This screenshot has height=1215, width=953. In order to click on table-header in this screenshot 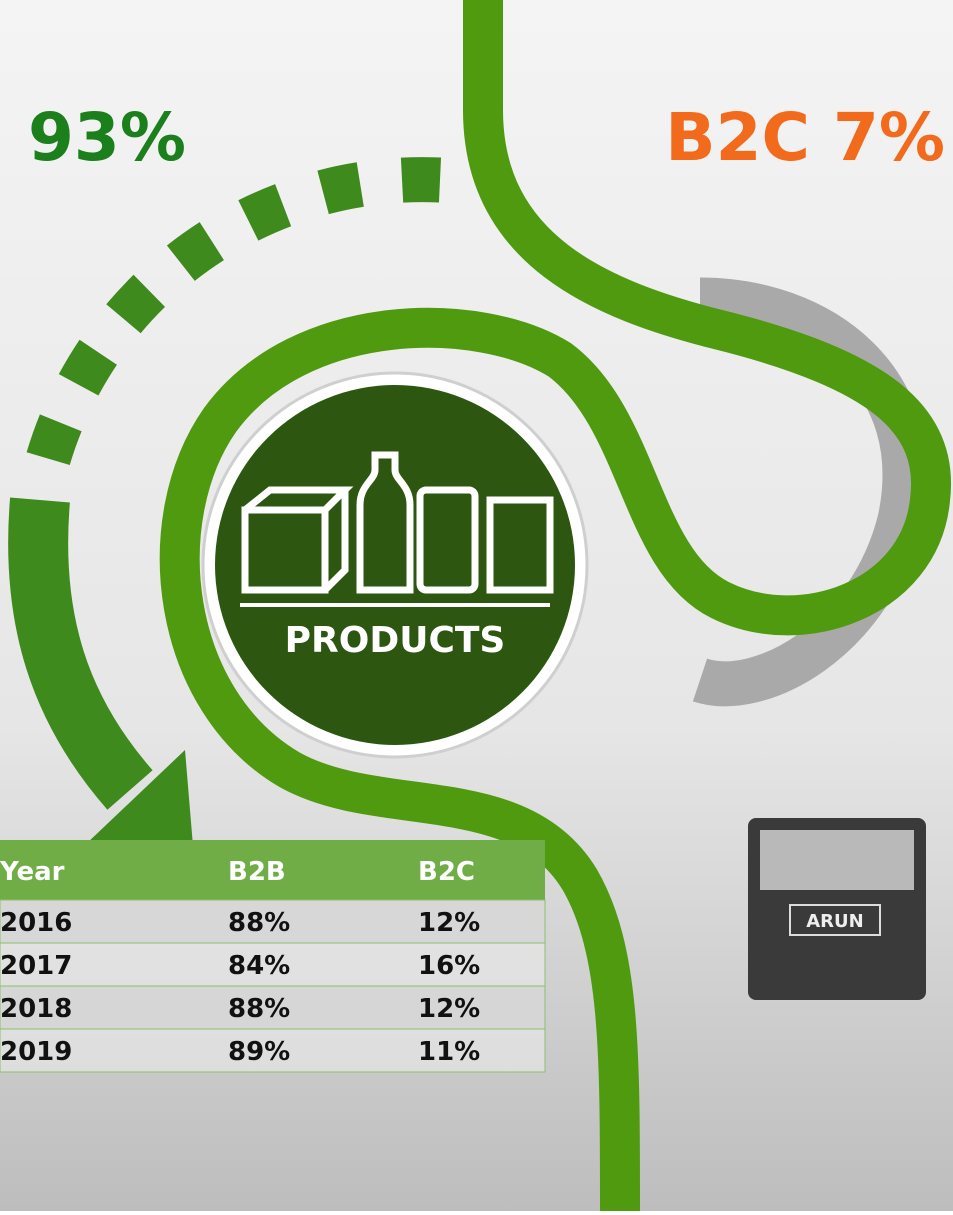, I will do `click(272, 870)`.